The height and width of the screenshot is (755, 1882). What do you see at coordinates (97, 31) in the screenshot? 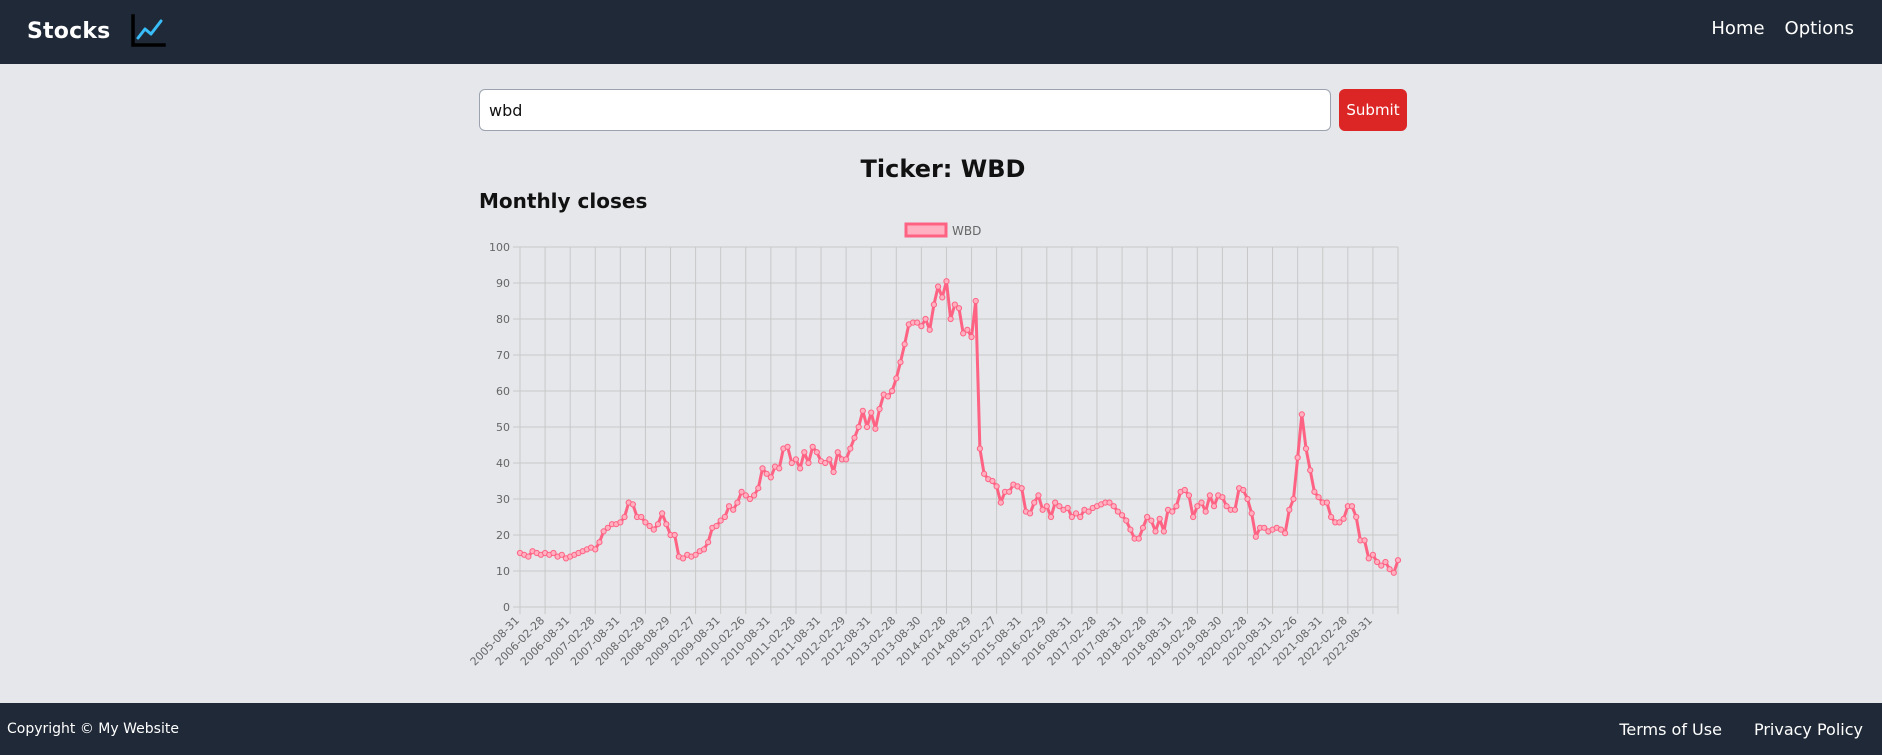
I see `brand: Stocks` at bounding box center [97, 31].